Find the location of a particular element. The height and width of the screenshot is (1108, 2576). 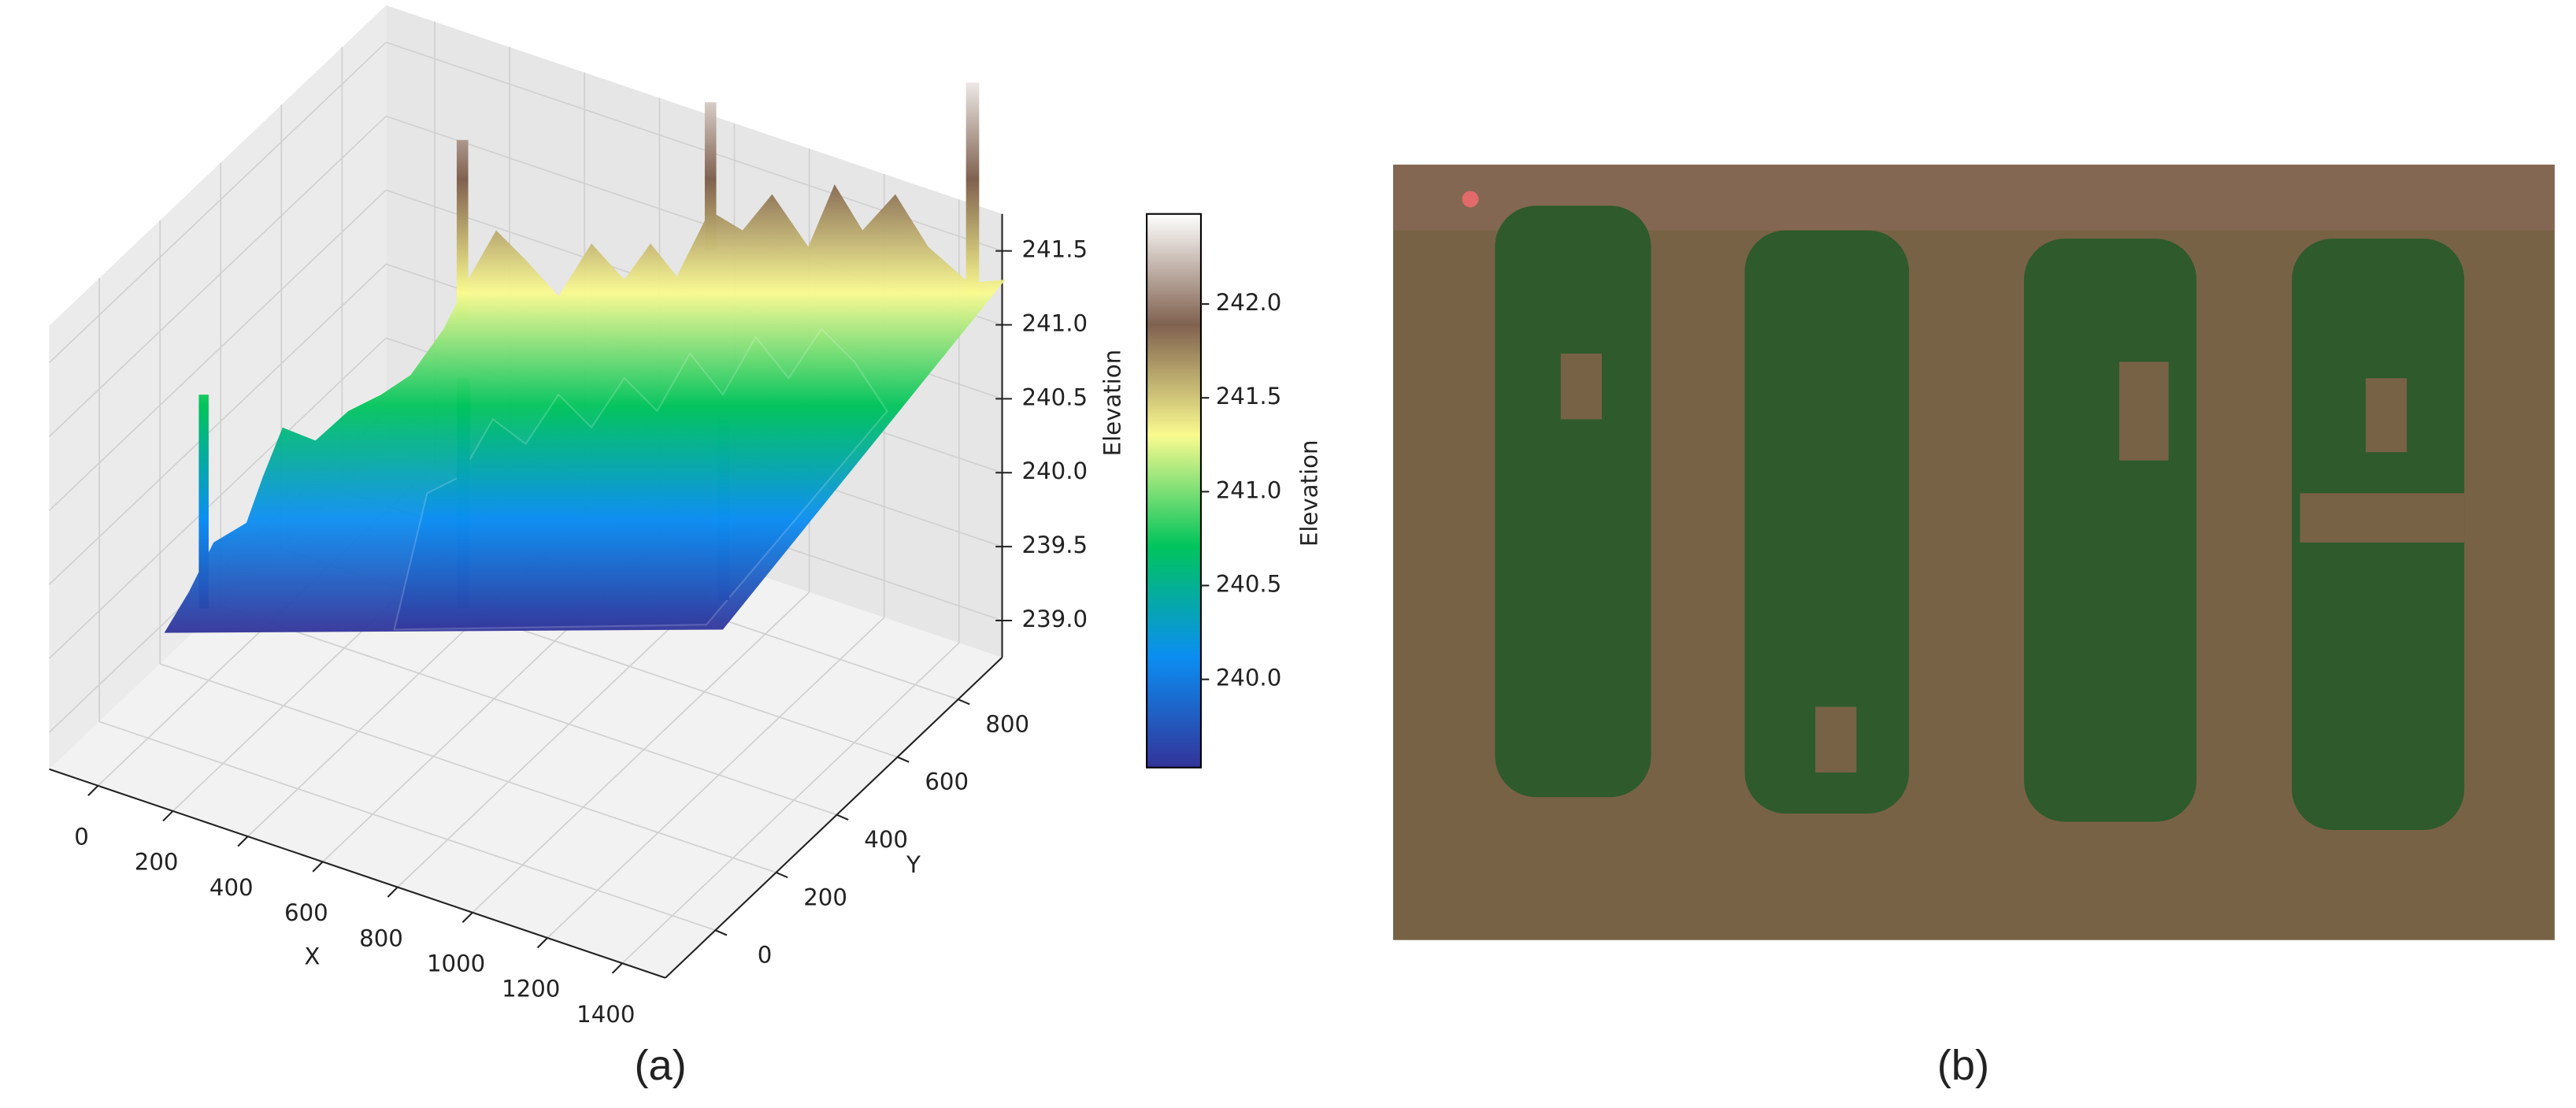

y-tick-label: 400 is located at coordinates (886, 839).